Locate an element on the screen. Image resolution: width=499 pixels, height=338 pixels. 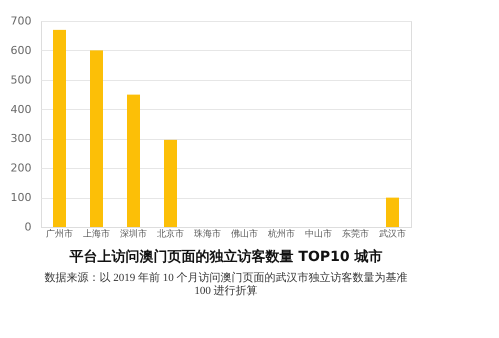
y-tick-label: 100 is located at coordinates (21, 197).